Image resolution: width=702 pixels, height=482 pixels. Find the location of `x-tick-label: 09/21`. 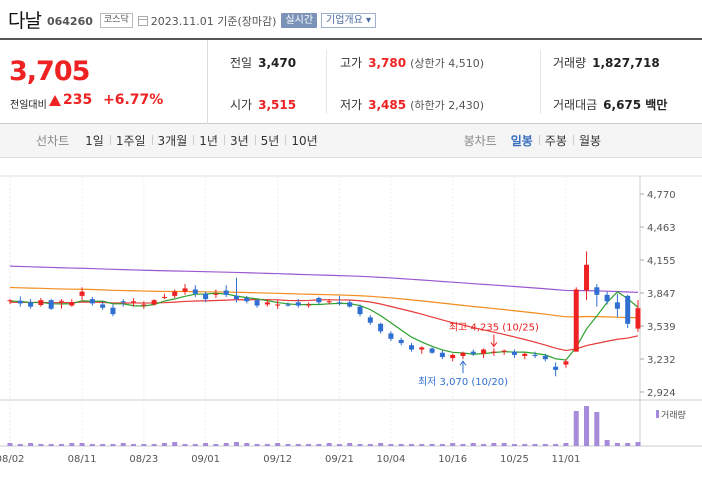

x-tick-label: 09/21 is located at coordinates (339, 459).